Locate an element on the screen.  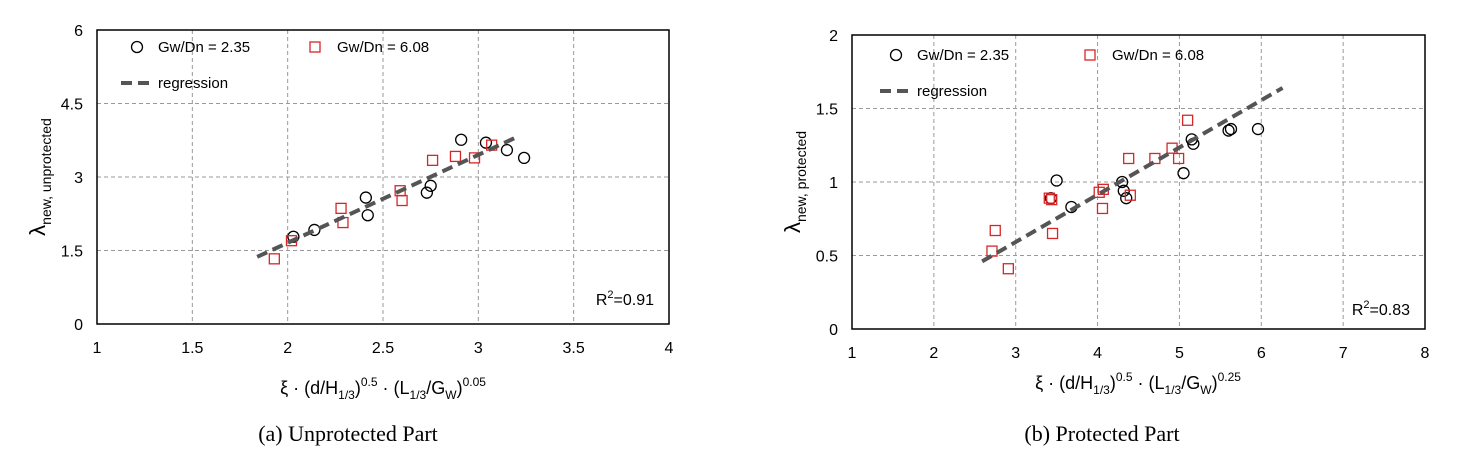
chart-b-legend: Gw/Dn = 2.35 Gw/Dn = 6.08 regression is located at coordinates (1042, 73).